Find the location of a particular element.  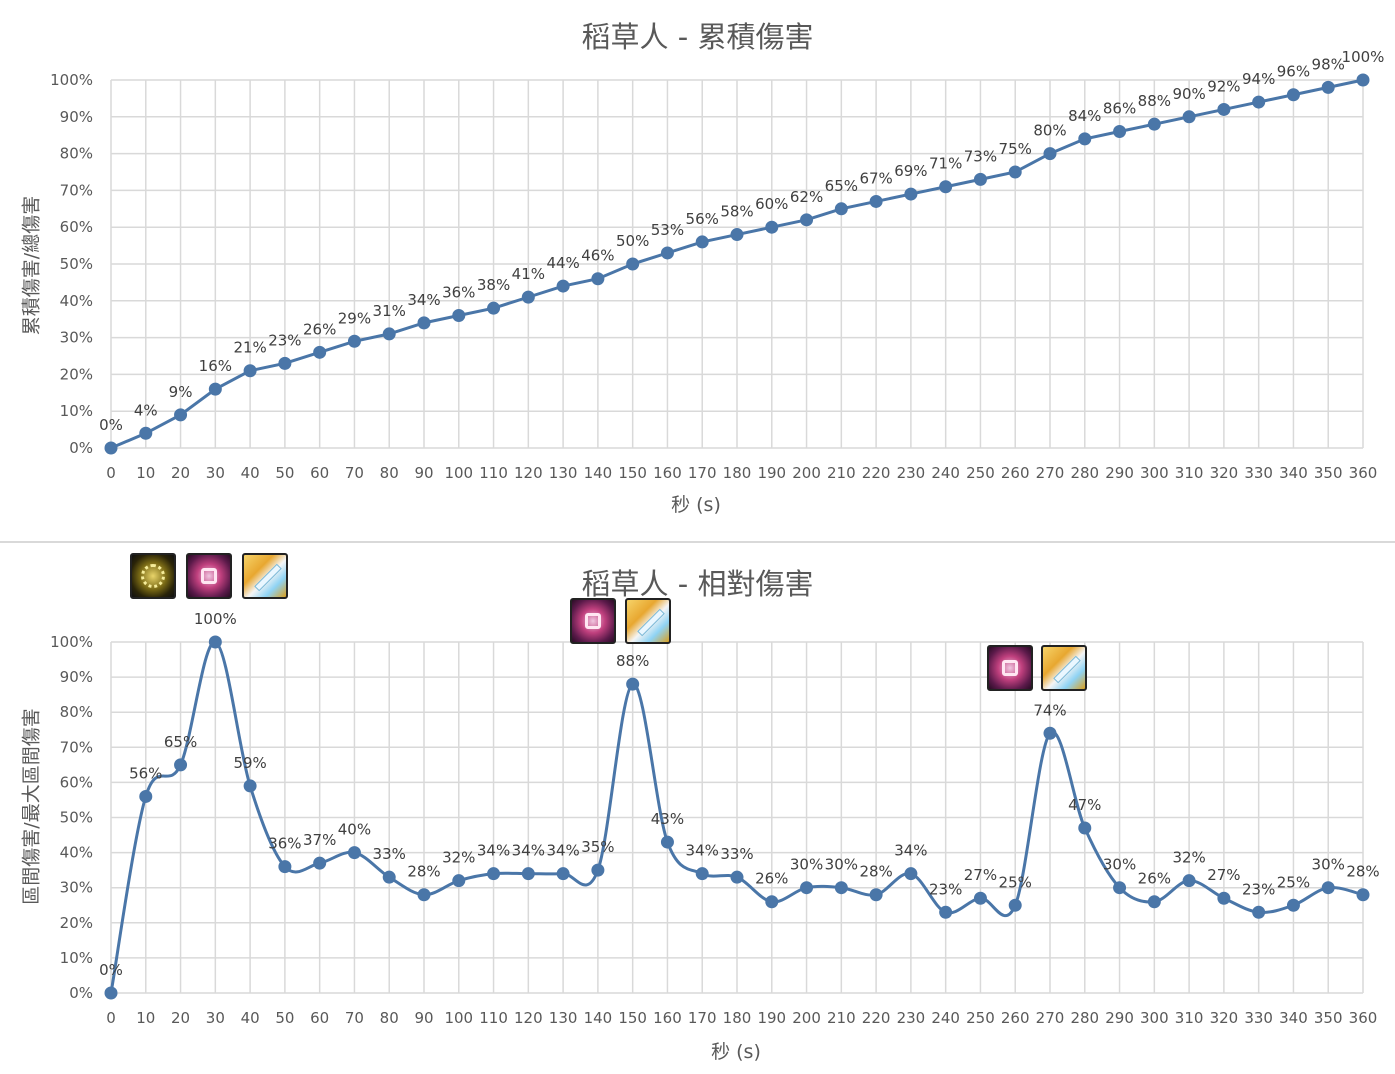

y-tick-label: 40% is located at coordinates (76, 301).